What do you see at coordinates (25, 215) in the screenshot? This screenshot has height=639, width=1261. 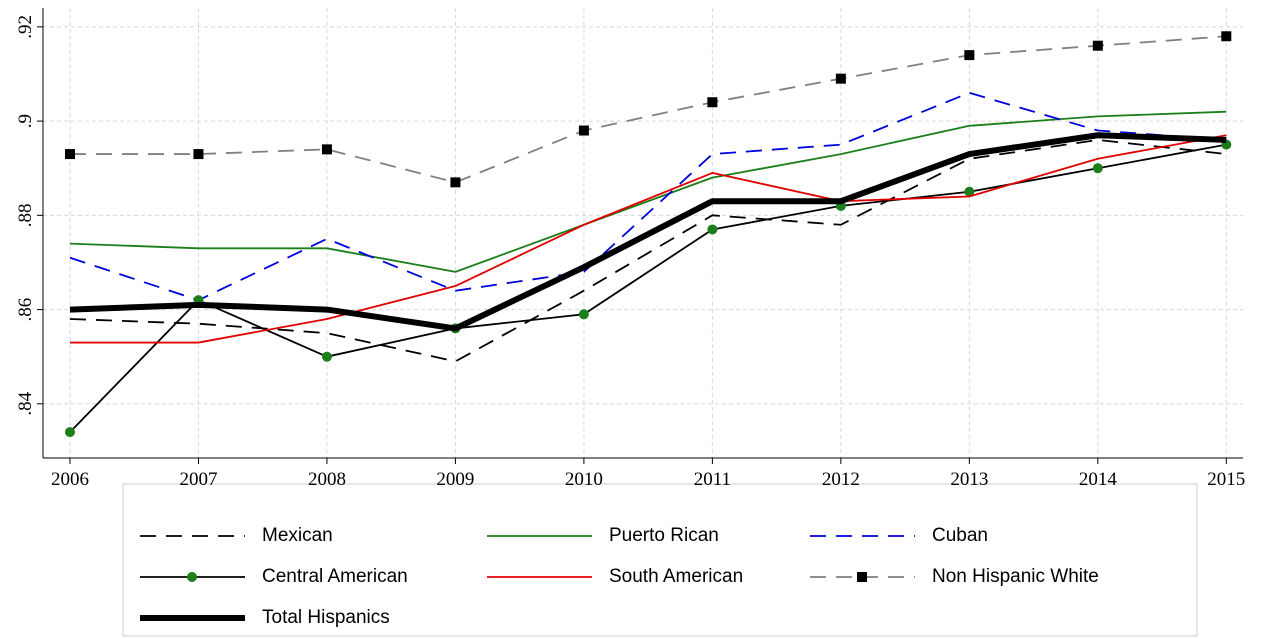 I see `y-tick-label: .88` at bounding box center [25, 215].